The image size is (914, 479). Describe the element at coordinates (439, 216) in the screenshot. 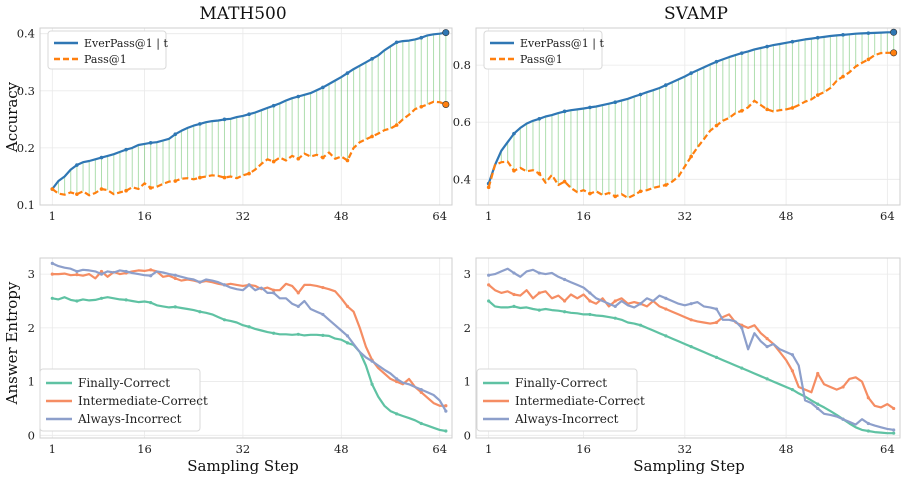

I see `math_acc-x-tick-label: 64` at that location.